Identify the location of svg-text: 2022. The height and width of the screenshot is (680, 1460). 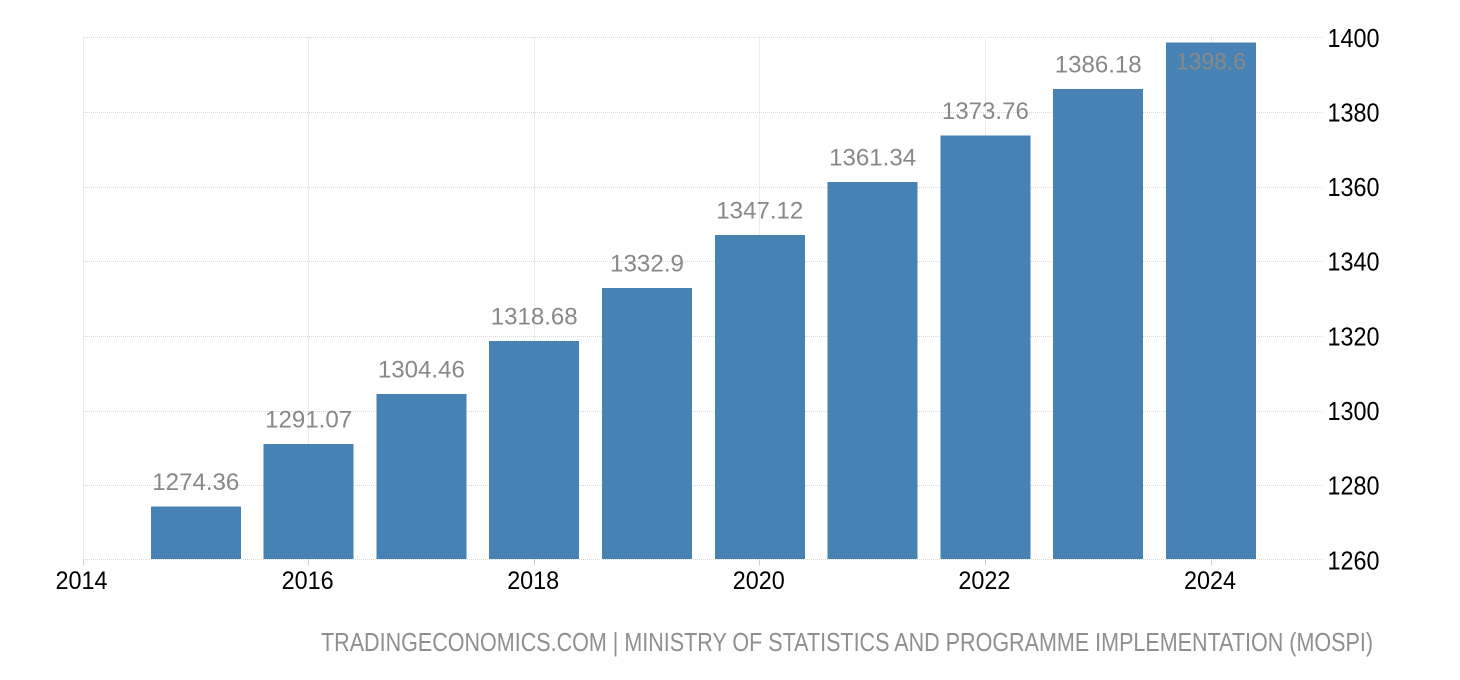
(984, 581).